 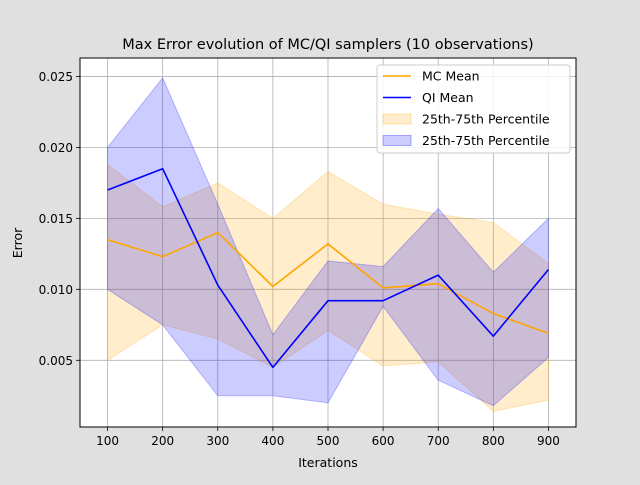 I want to click on x-tick-label: 600, so click(x=383, y=441).